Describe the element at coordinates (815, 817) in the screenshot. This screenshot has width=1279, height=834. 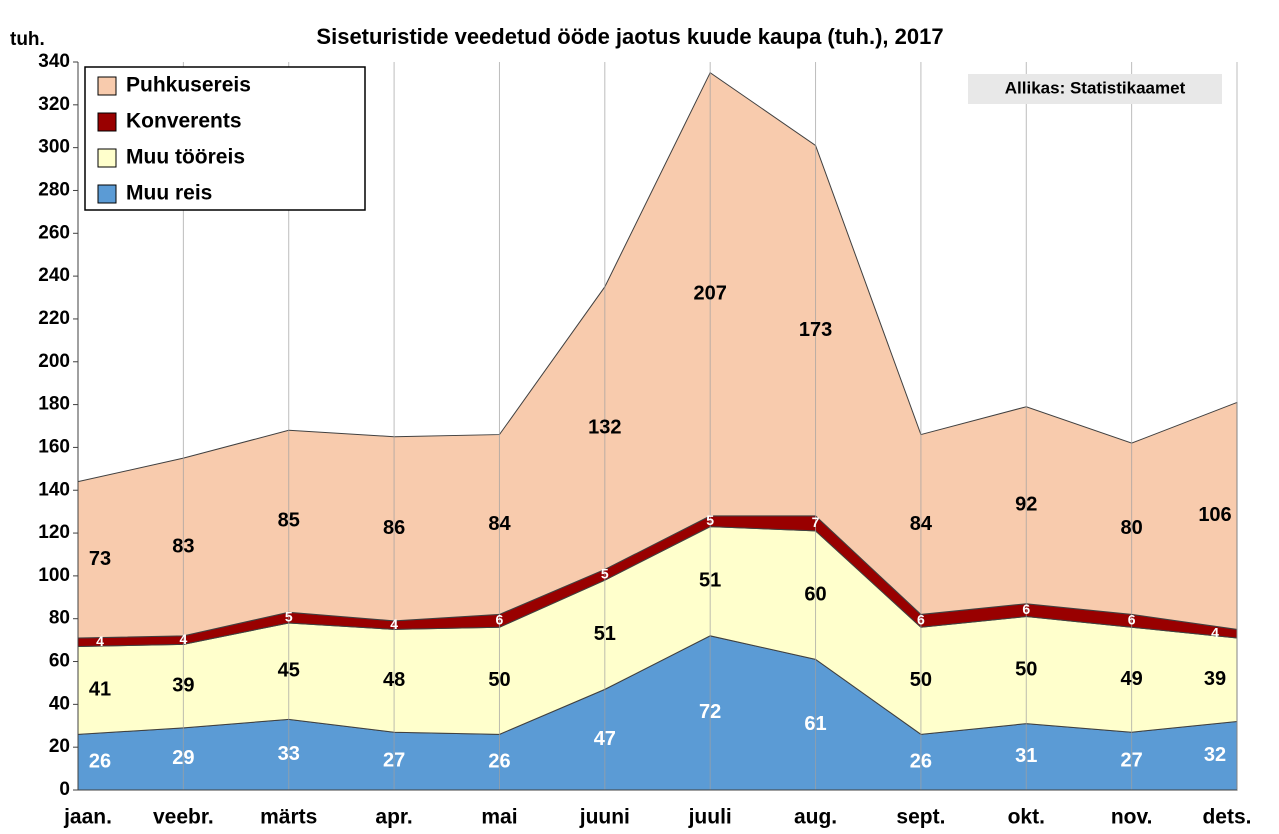
I see `x-tick-label: aug.` at that location.